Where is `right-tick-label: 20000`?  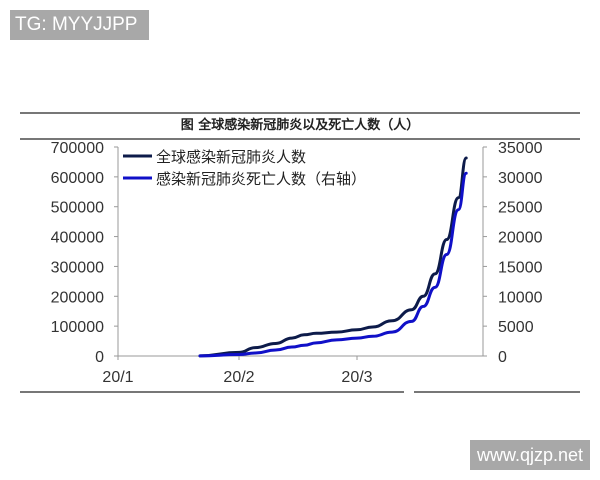
right-tick-label: 20000 is located at coordinates (520, 238).